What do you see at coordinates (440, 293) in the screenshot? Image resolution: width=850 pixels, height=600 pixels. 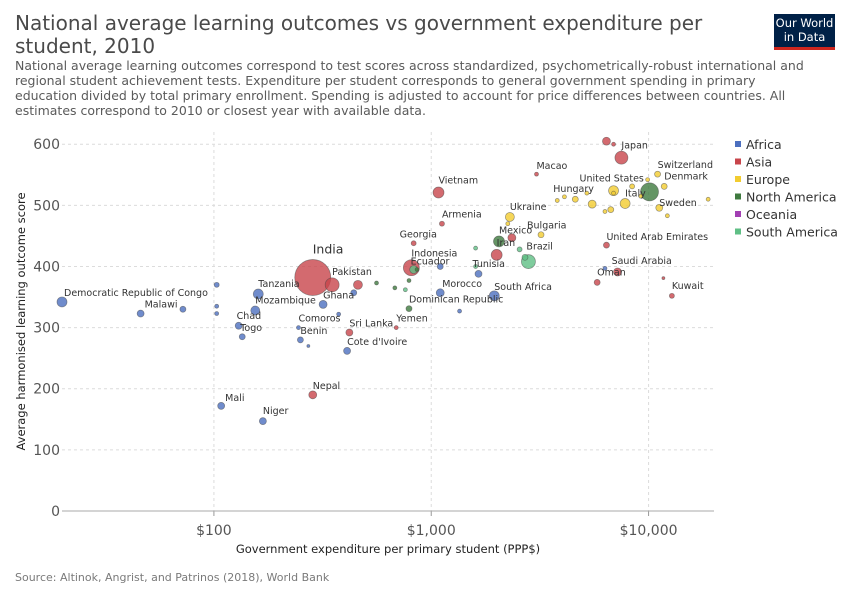 I see `point-morocco` at bounding box center [440, 293].